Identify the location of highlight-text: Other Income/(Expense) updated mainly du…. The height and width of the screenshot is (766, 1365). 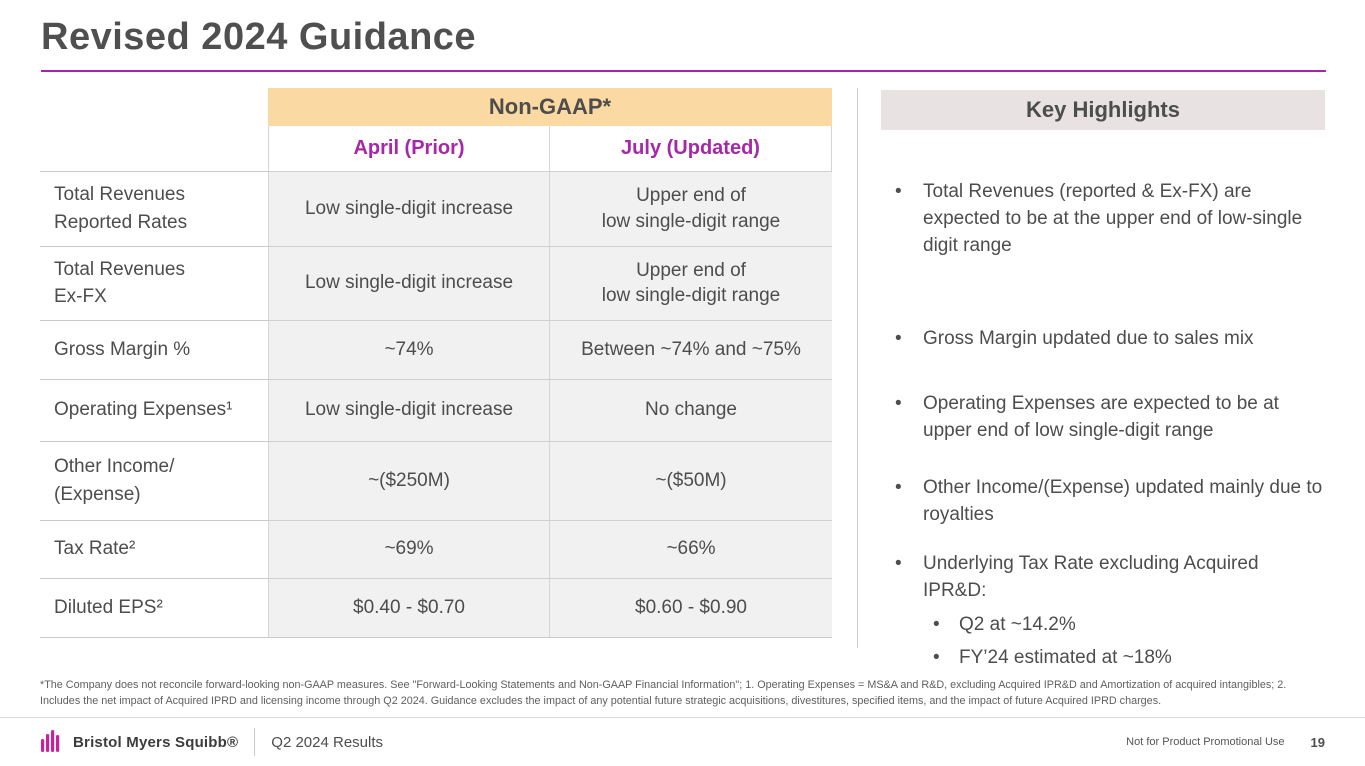
(1123, 500).